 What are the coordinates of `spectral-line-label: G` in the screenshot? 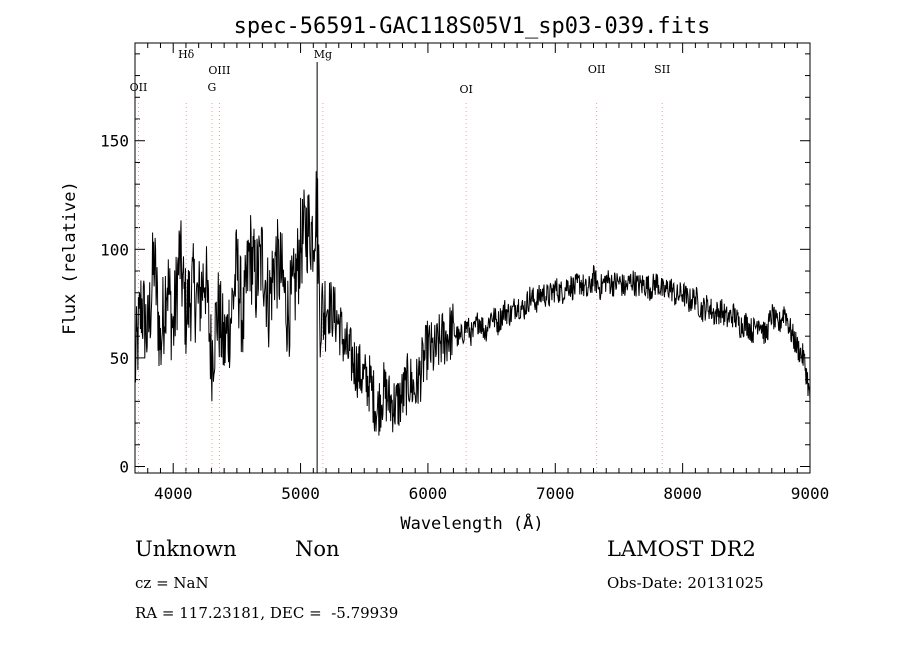 It's located at (212, 87).